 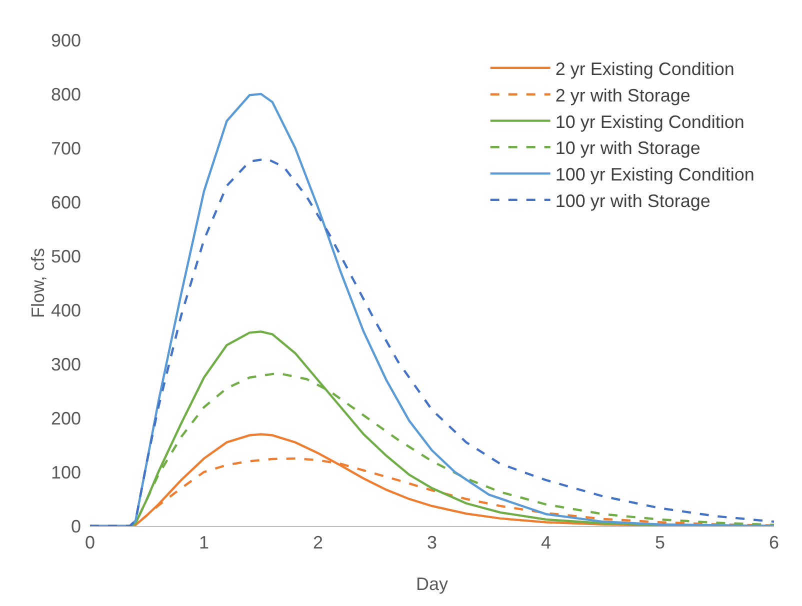 I want to click on y-tick-label: 200, so click(x=65, y=418).